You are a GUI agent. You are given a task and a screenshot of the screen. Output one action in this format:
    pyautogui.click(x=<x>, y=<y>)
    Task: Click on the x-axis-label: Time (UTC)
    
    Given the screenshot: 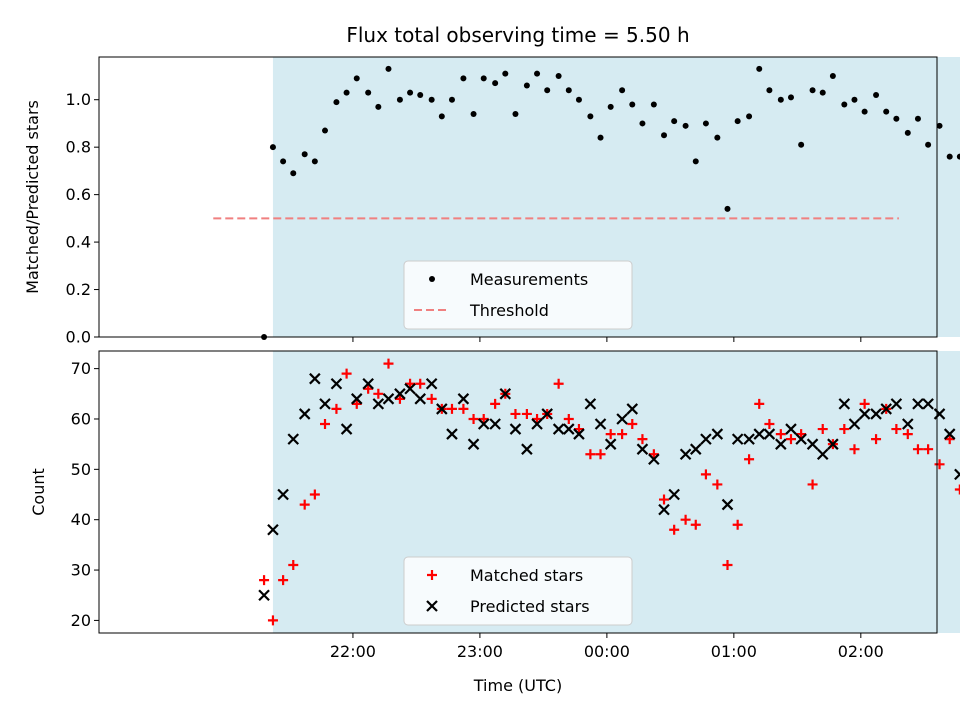 What is the action you would take?
    pyautogui.click(x=517, y=685)
    